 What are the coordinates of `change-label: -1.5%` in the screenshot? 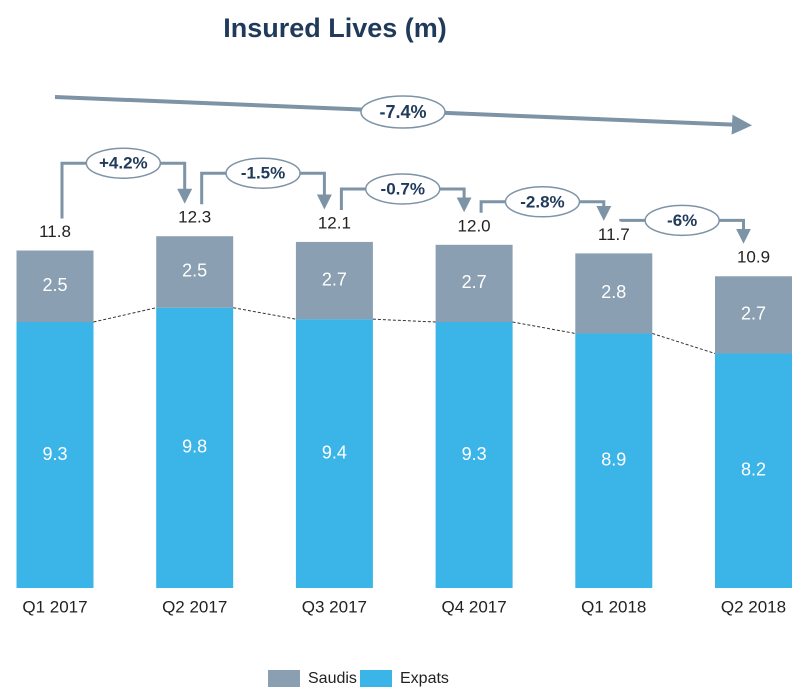 It's located at (263, 173).